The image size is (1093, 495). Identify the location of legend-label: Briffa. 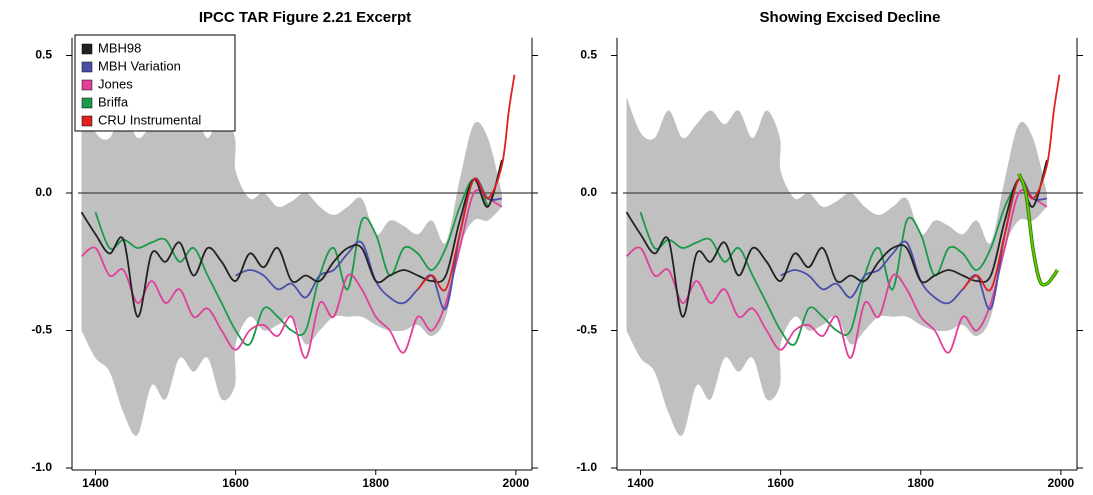
(113, 101).